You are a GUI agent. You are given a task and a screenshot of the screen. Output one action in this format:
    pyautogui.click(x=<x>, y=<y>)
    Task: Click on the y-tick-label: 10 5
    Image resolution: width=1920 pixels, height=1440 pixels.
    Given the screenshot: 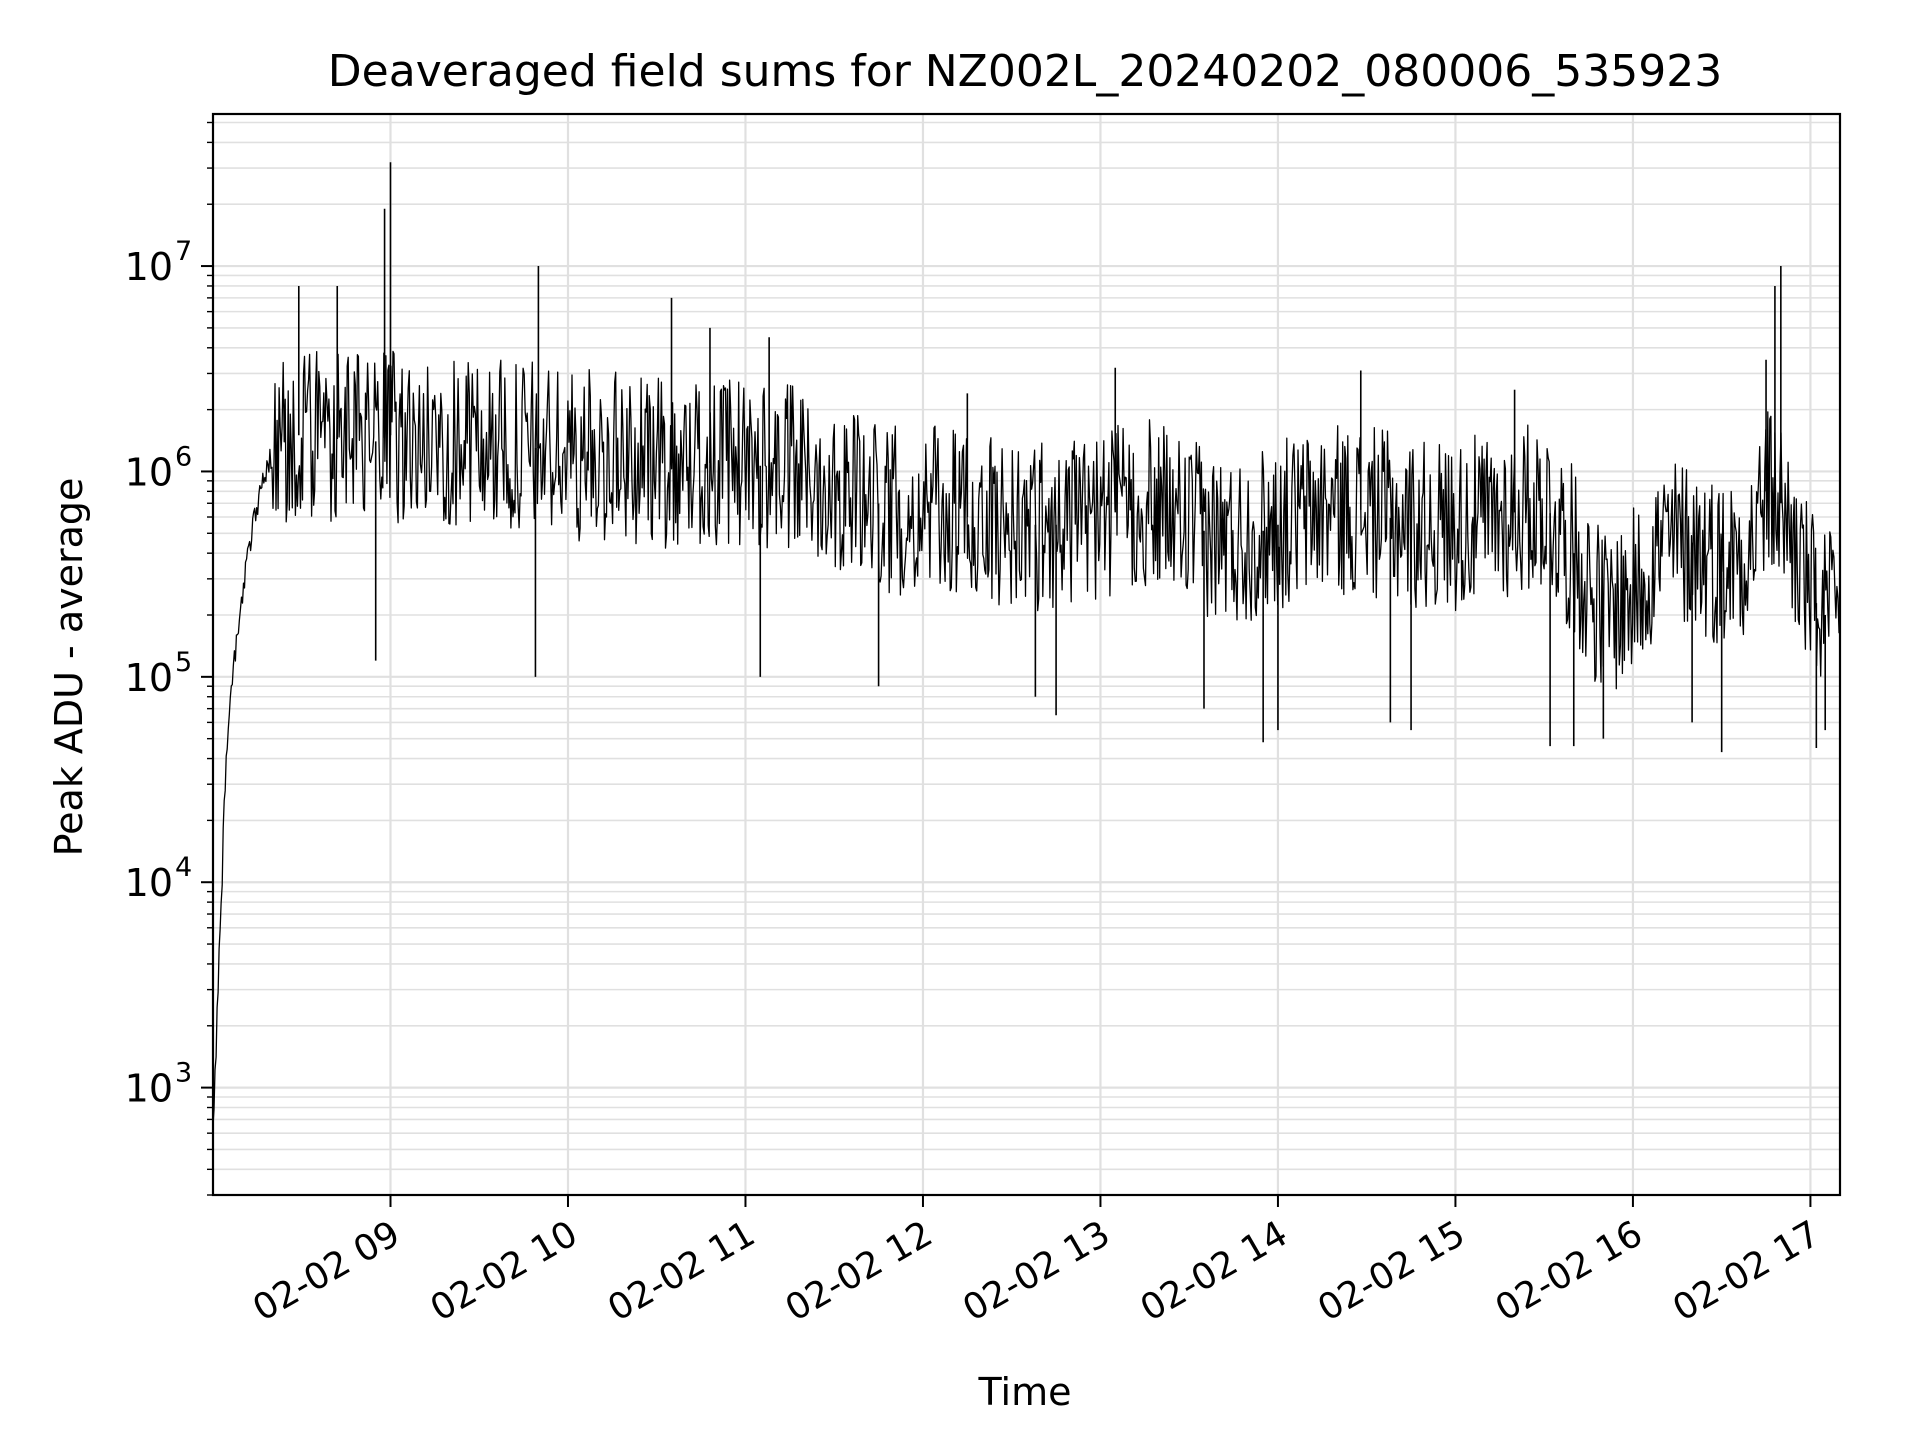 What is the action you would take?
    pyautogui.click(x=159, y=673)
    